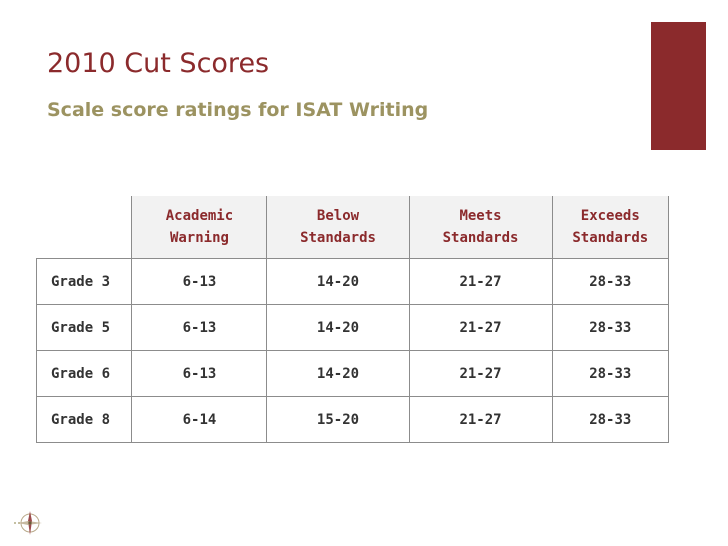 This screenshot has height=546, width=728. What do you see at coordinates (678, 86) in the screenshot?
I see `accent-bar` at bounding box center [678, 86].